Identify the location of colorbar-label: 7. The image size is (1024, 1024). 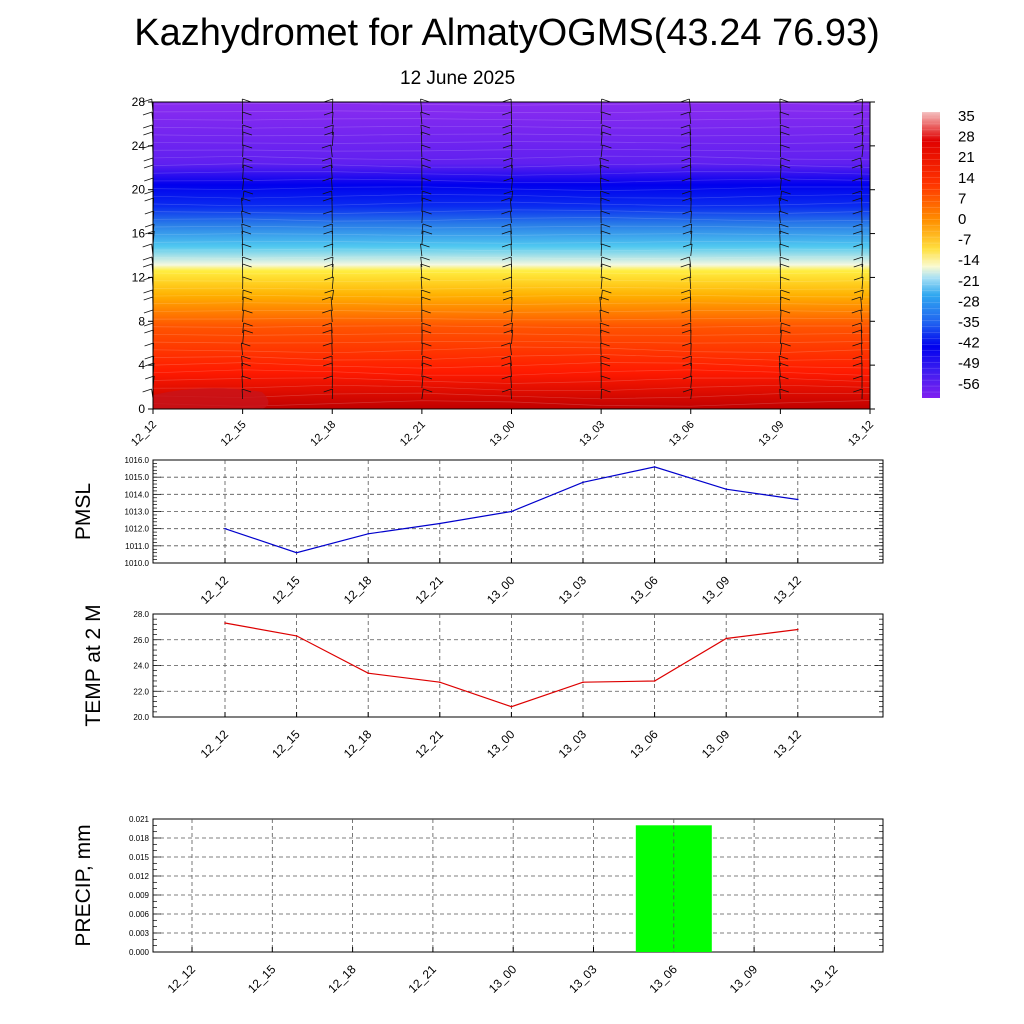
(962, 198).